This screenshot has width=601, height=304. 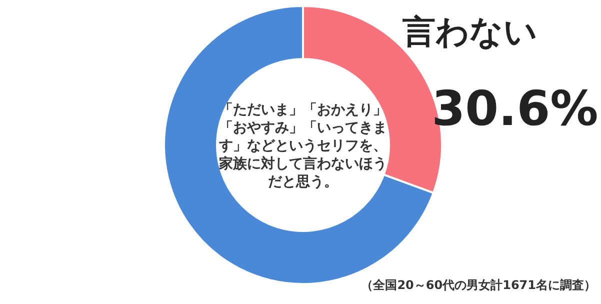 What do you see at coordinates (515, 109) in the screenshot?
I see `data-label: 30.6%` at bounding box center [515, 109].